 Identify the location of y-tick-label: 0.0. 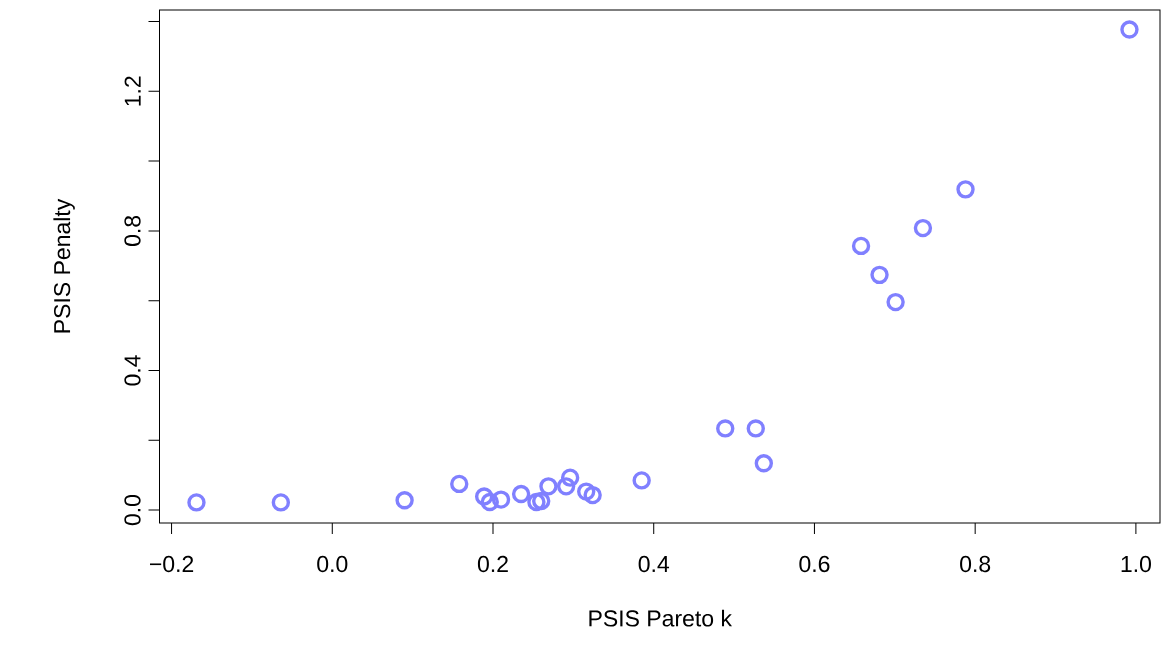
(132, 510).